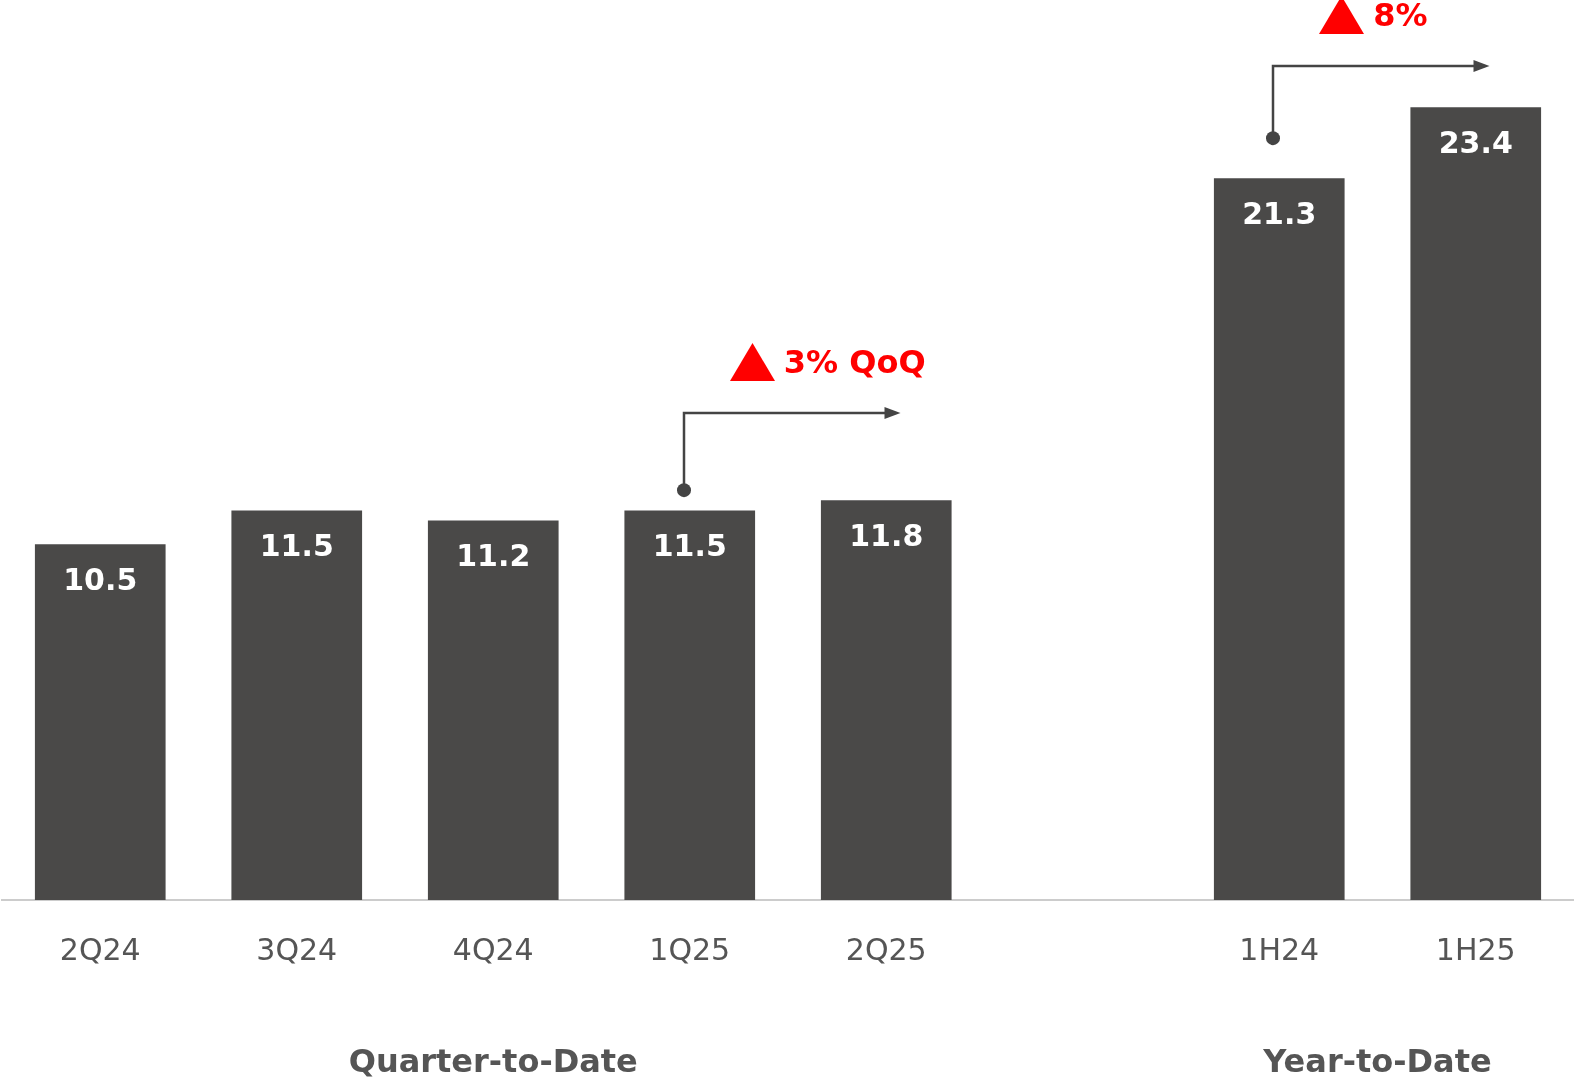 This screenshot has width=1574, height=1088. What do you see at coordinates (297, 949) in the screenshot?
I see `x-tick-label: 3Q24` at bounding box center [297, 949].